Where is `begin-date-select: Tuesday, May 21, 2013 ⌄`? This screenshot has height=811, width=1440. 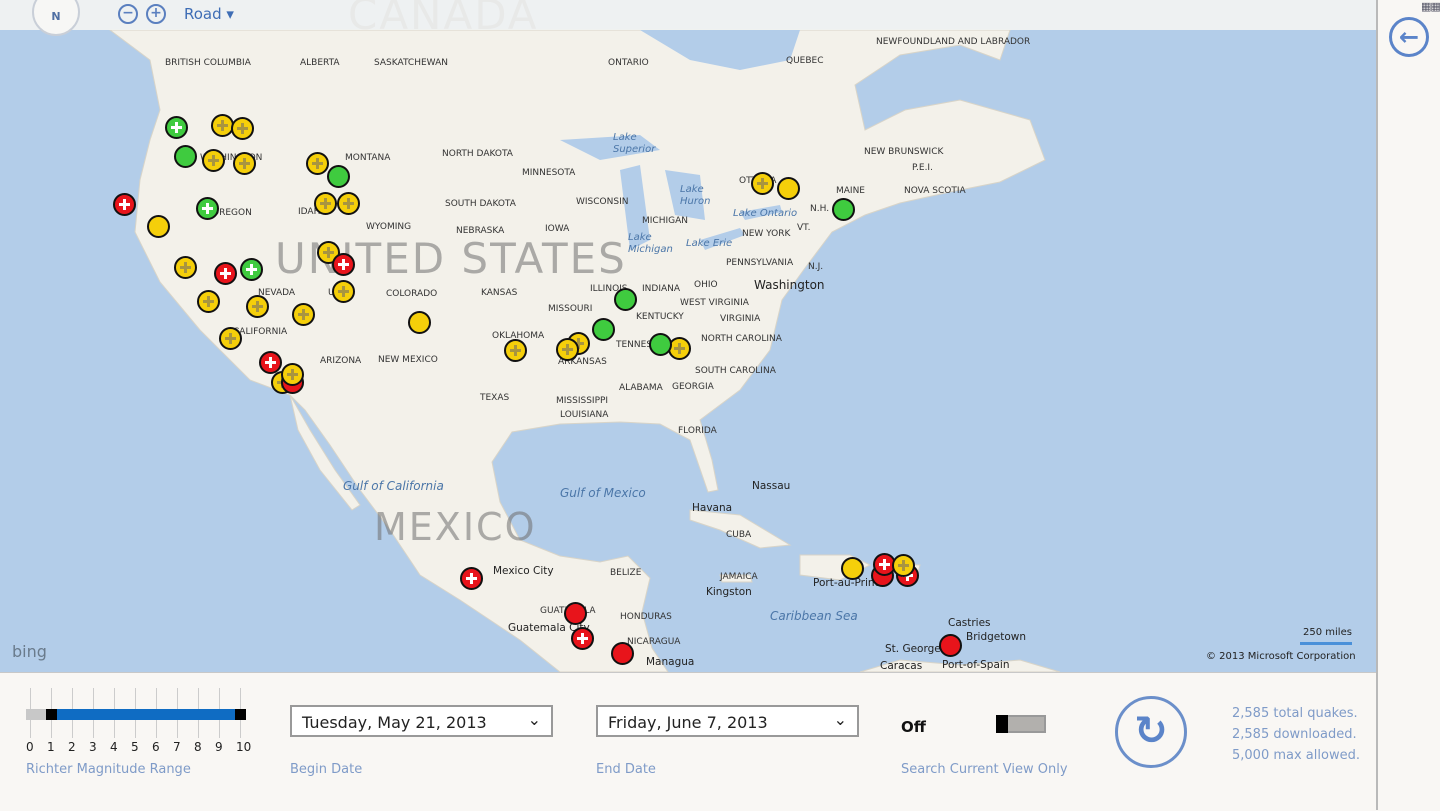 begin-date-select: Tuesday, May 21, 2013 ⌄ is located at coordinates (421, 721).